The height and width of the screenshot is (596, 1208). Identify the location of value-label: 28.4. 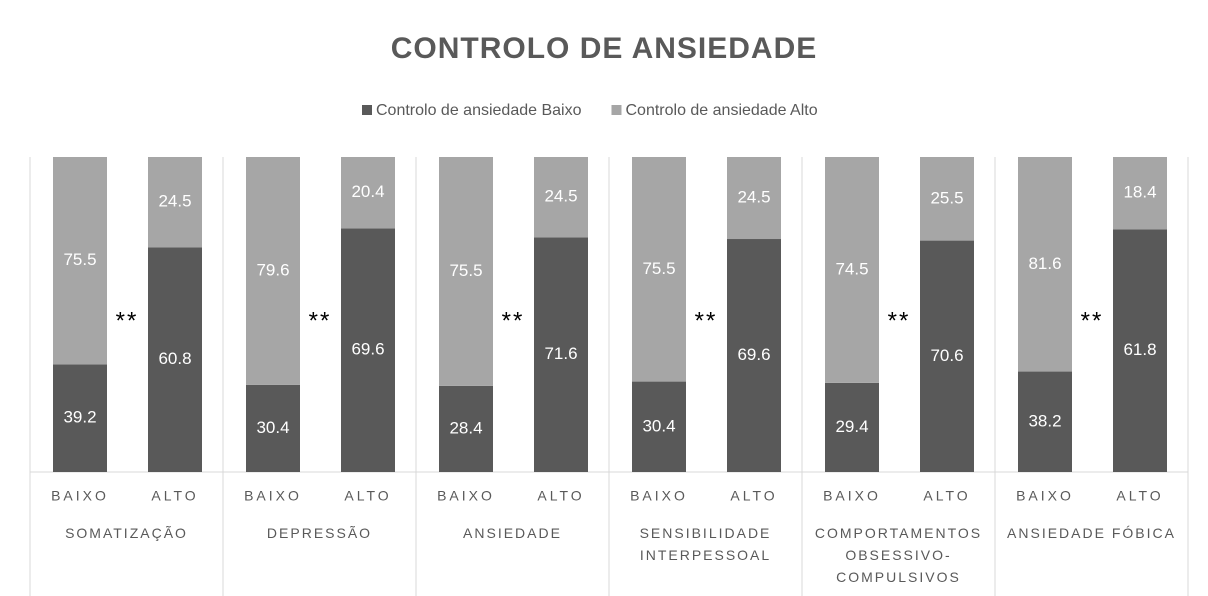
(465, 427).